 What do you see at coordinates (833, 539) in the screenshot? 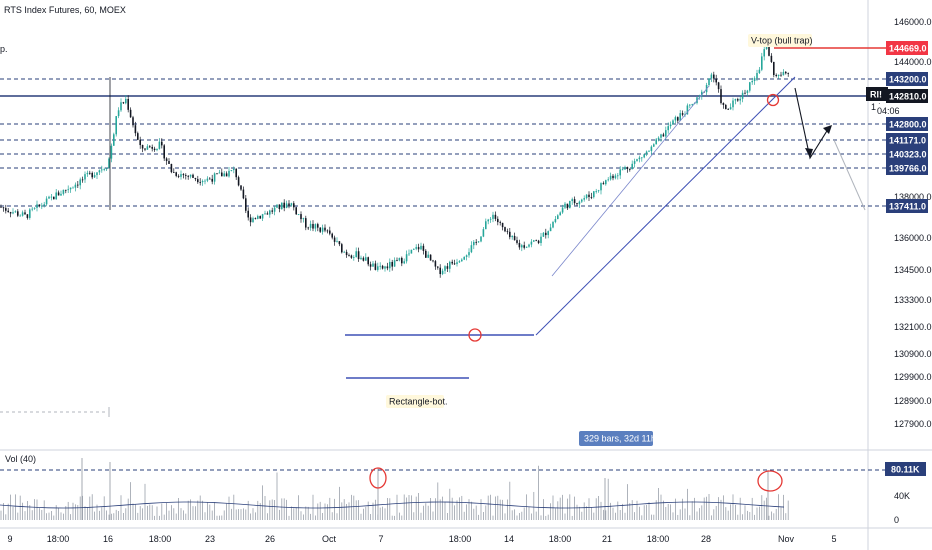
I see `time-tick-label: 5` at bounding box center [833, 539].